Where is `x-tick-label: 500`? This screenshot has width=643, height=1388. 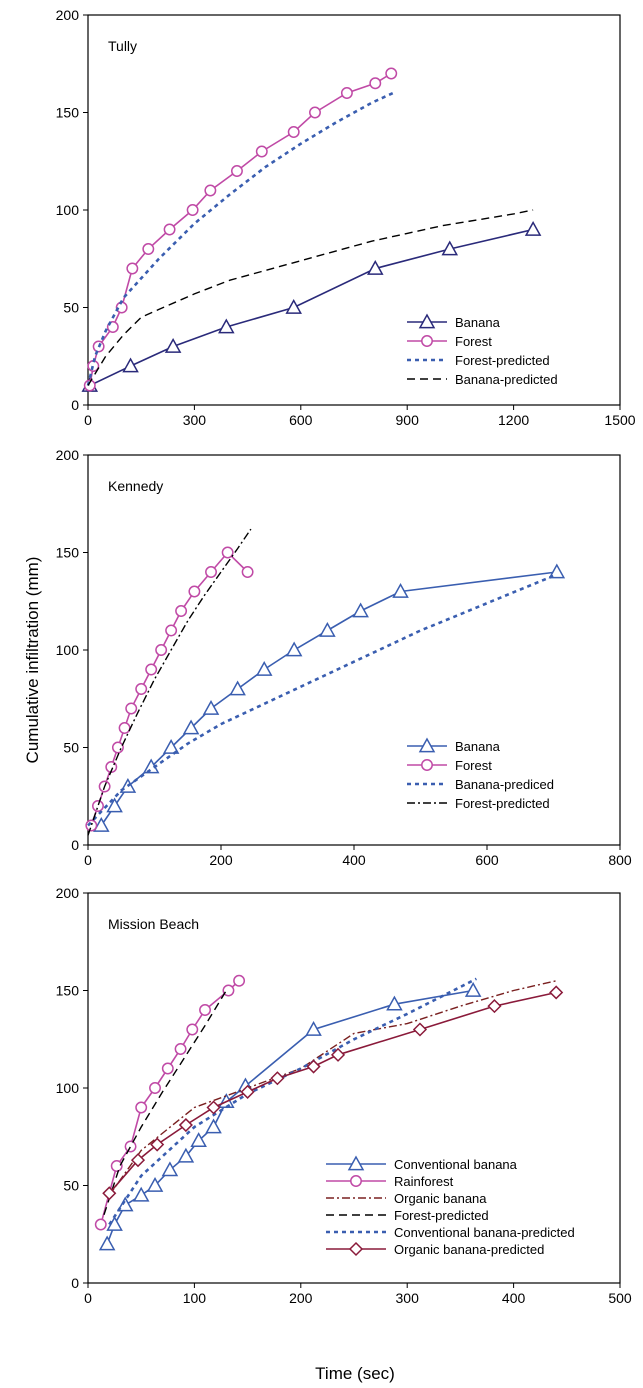 x-tick-label: 500 is located at coordinates (620, 1298).